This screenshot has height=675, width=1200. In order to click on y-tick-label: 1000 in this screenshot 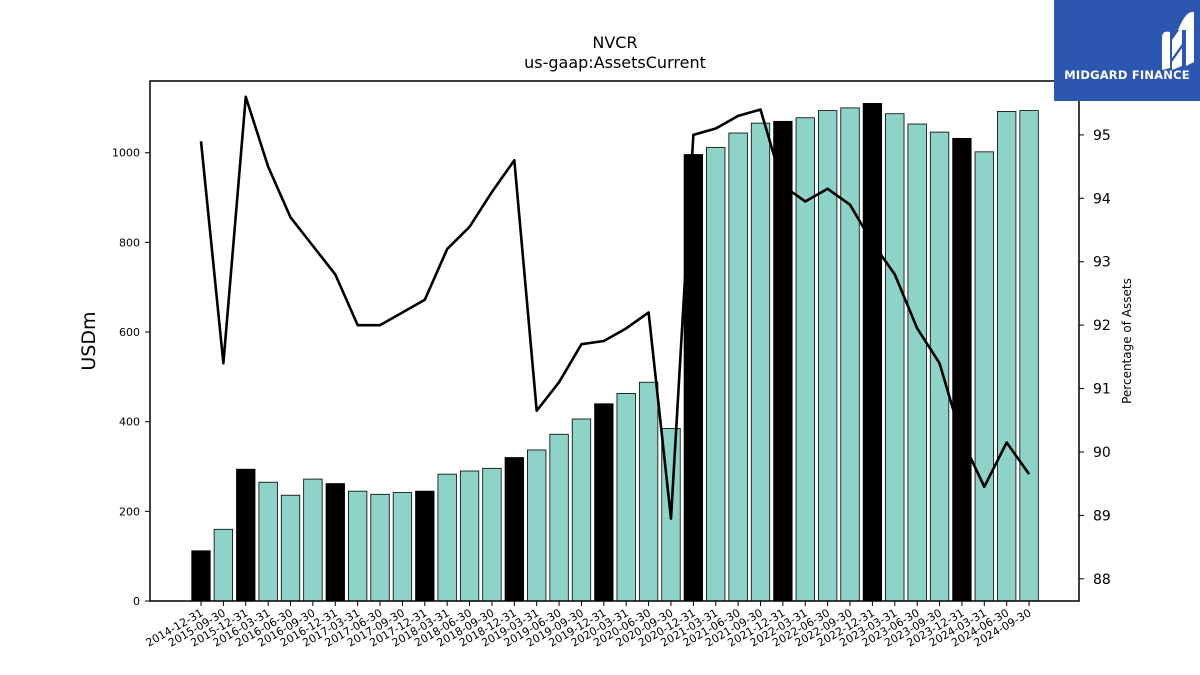, I will do `click(126, 153)`.